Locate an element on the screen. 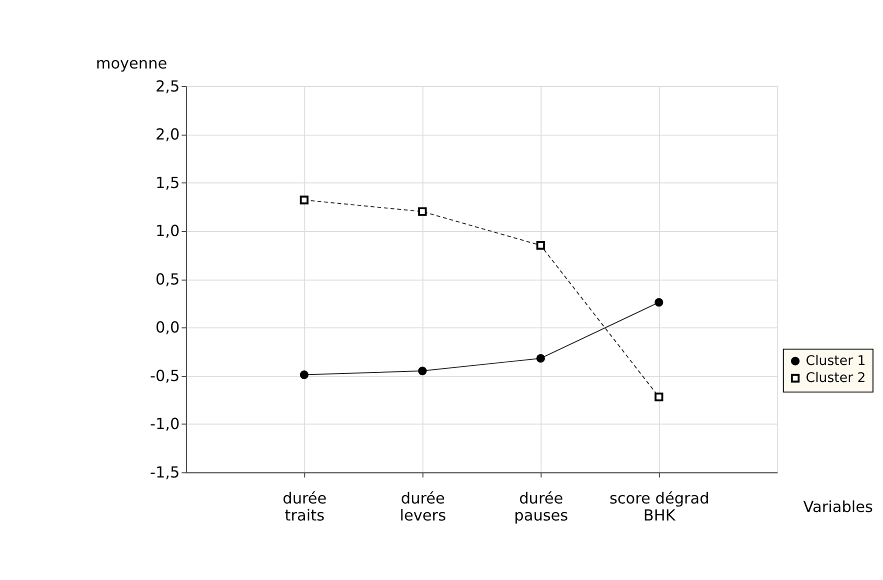  x-tick-label: durée levers is located at coordinates (423, 506).